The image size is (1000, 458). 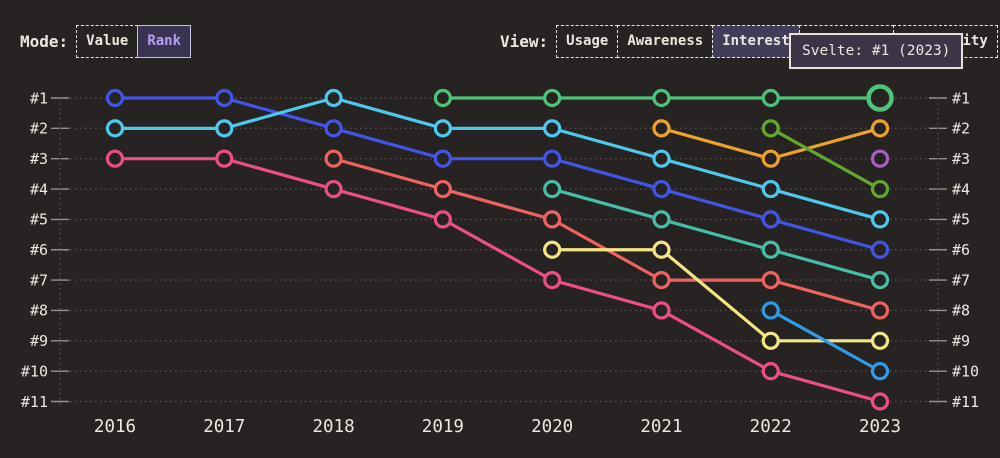 What do you see at coordinates (224, 128) in the screenshot?
I see `data-point-cyan-2017` at bounding box center [224, 128].